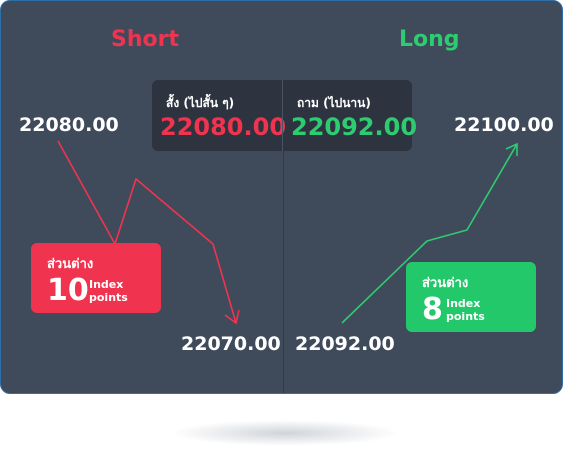 This screenshot has height=455, width=565. Describe the element at coordinates (231, 344) in the screenshot. I see `short-end-price: 22070.00` at that location.